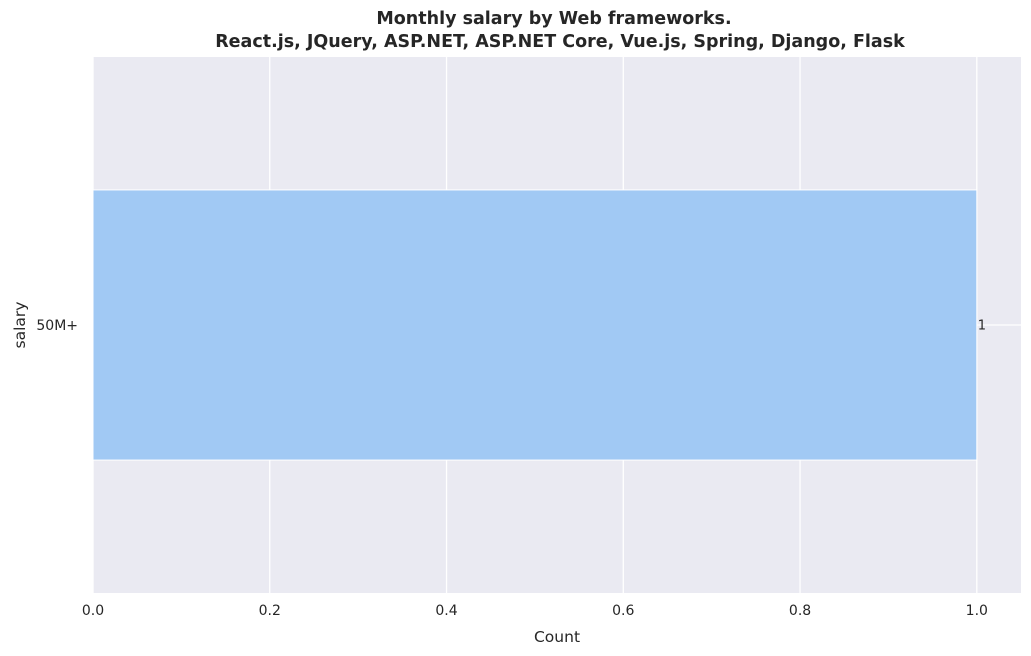 The width and height of the screenshot is (1031, 656). Describe the element at coordinates (800, 611) in the screenshot. I see `x-tick-label: 0.8` at that location.